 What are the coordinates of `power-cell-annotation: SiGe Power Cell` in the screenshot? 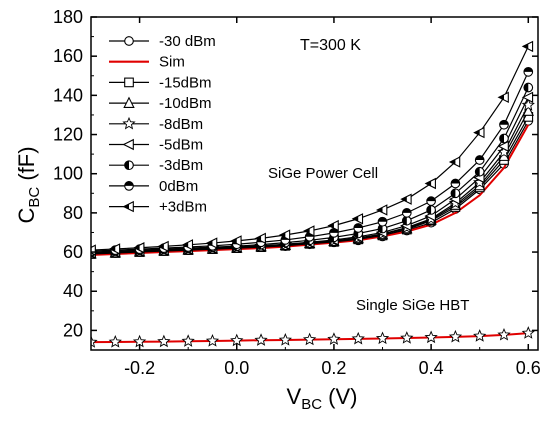 It's located at (323, 173).